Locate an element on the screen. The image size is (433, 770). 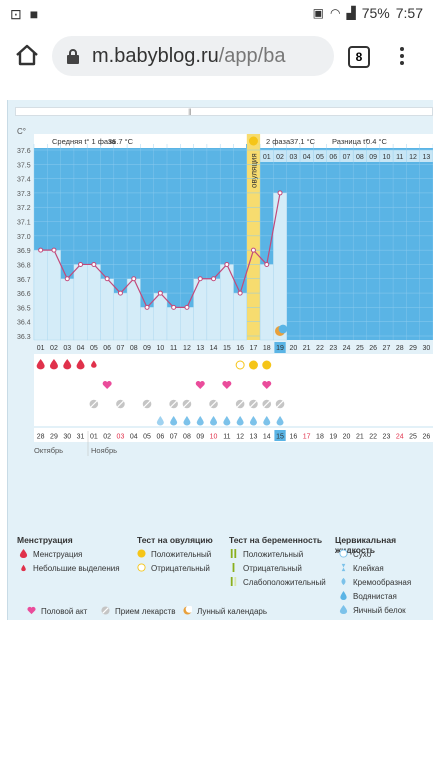
calendar-date: 25 is located at coordinates (413, 437).